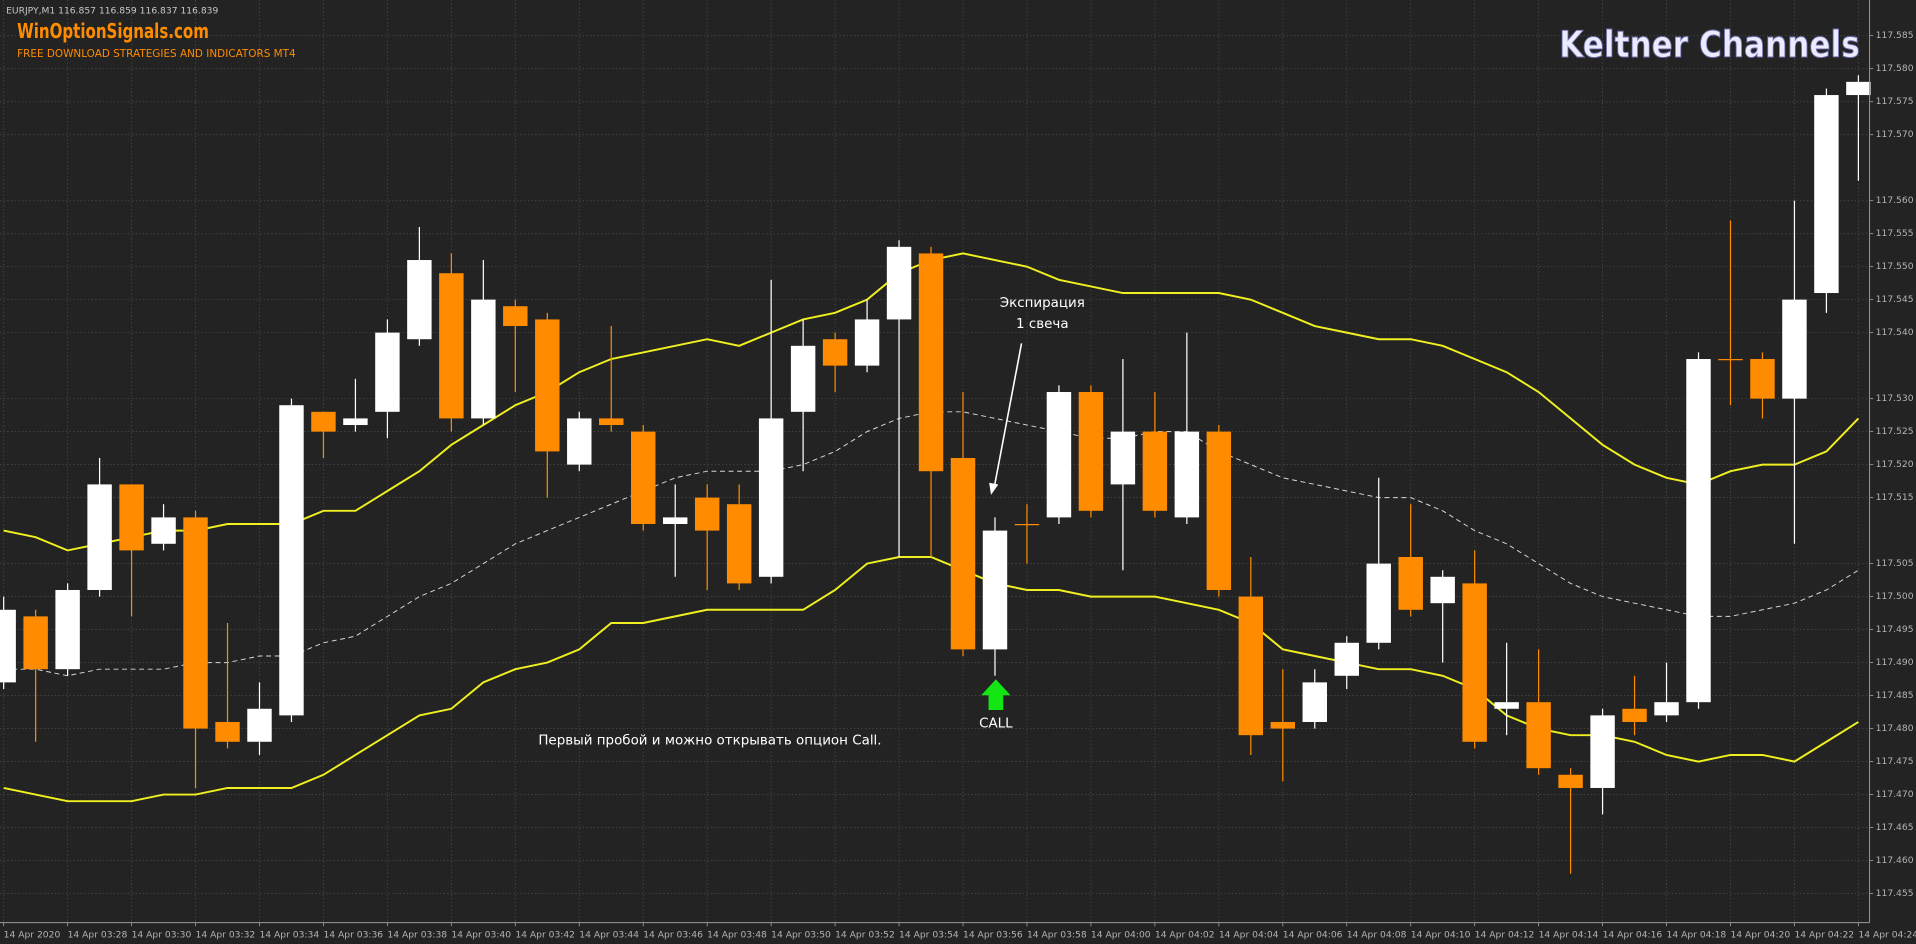  I want to click on x-tick-label: 14 Apr 03:30, so click(162, 934).